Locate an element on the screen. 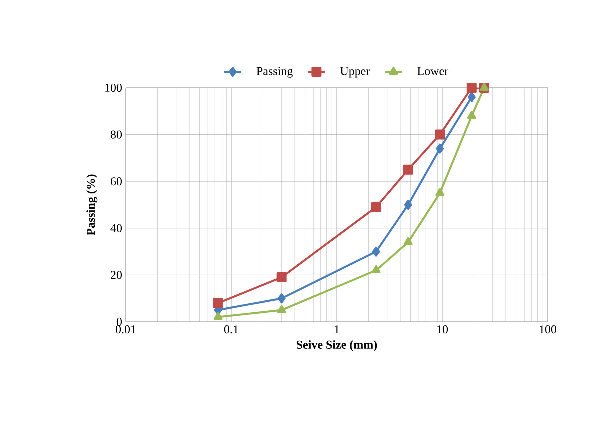 The height and width of the screenshot is (423, 589). legend-label: Passing is located at coordinates (274, 72).